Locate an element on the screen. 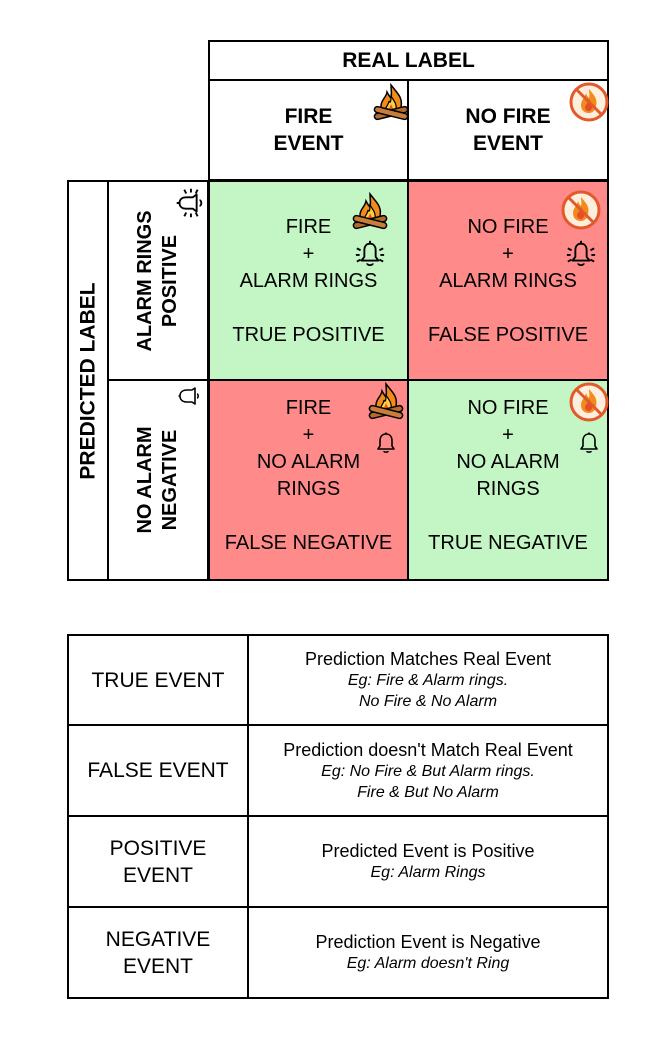  cell-false-positive: NO FIRE + ALARM RINGS FALSE POSITIVE is located at coordinates (508, 280).